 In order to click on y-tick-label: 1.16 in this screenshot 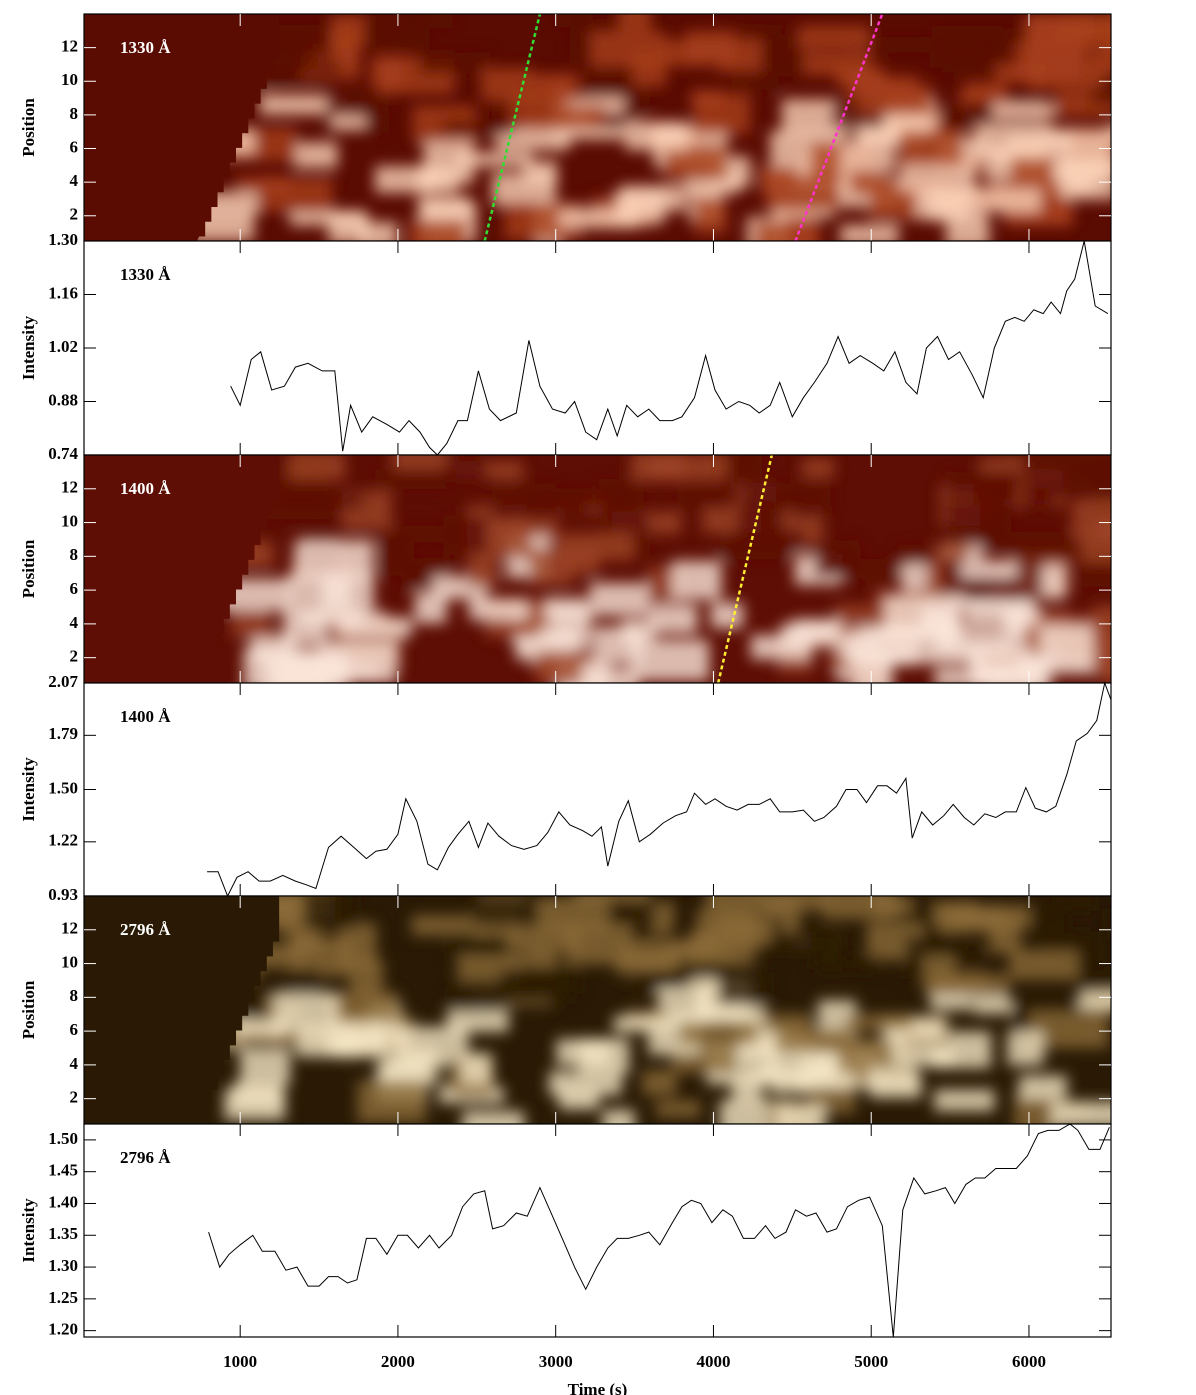, I will do `click(63, 292)`.